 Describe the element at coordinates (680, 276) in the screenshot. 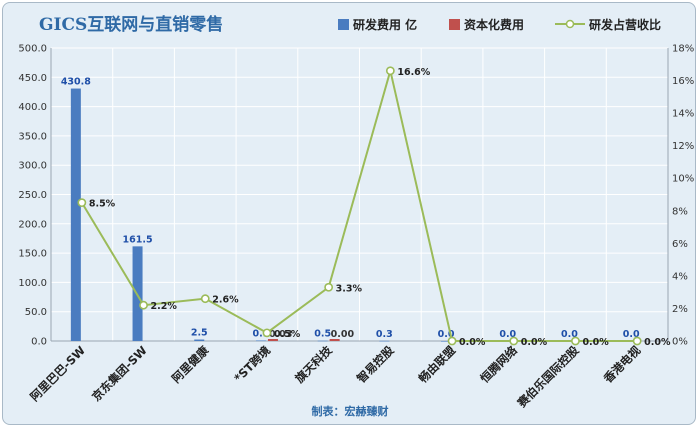

I see `y-right-tick-label: 4%` at that location.